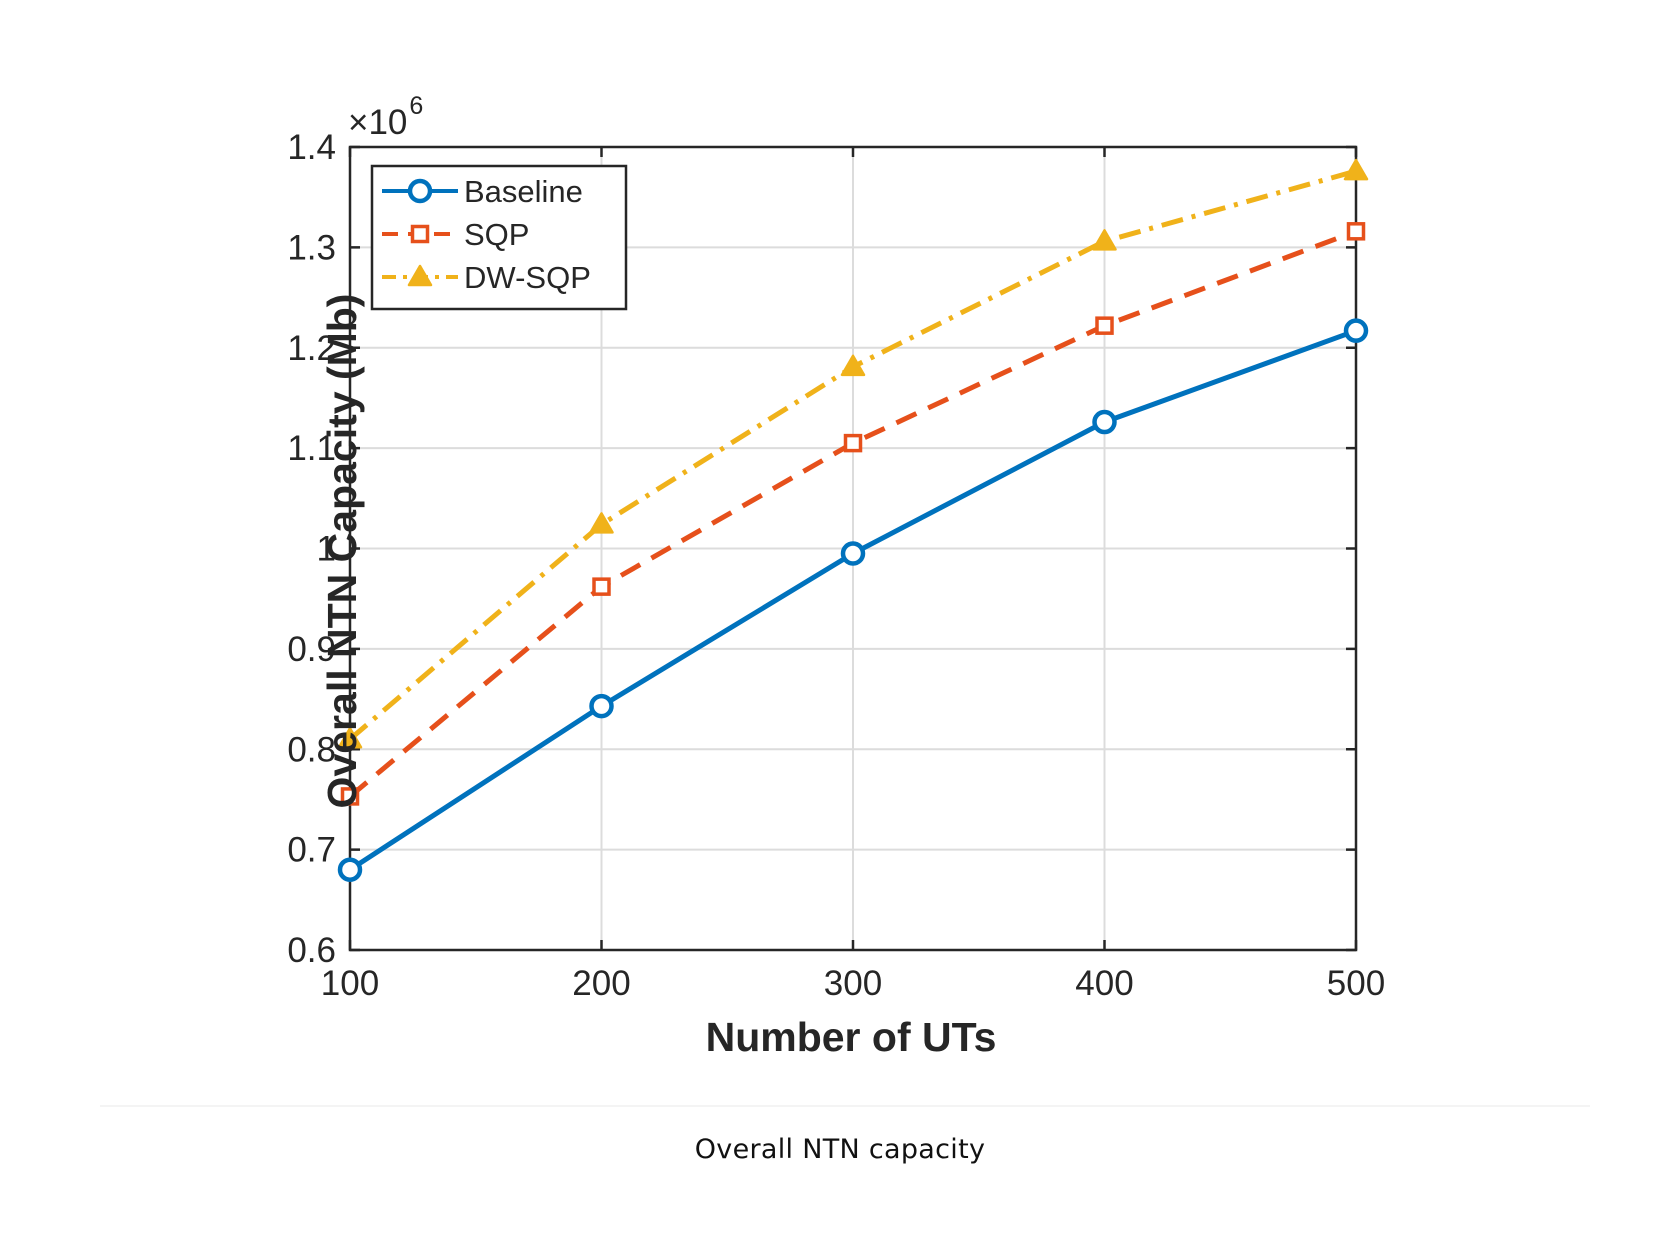 The width and height of the screenshot is (1680, 1260). Describe the element at coordinates (840, 1149) in the screenshot. I see `figure-caption: Overall NTN capacity` at that location.